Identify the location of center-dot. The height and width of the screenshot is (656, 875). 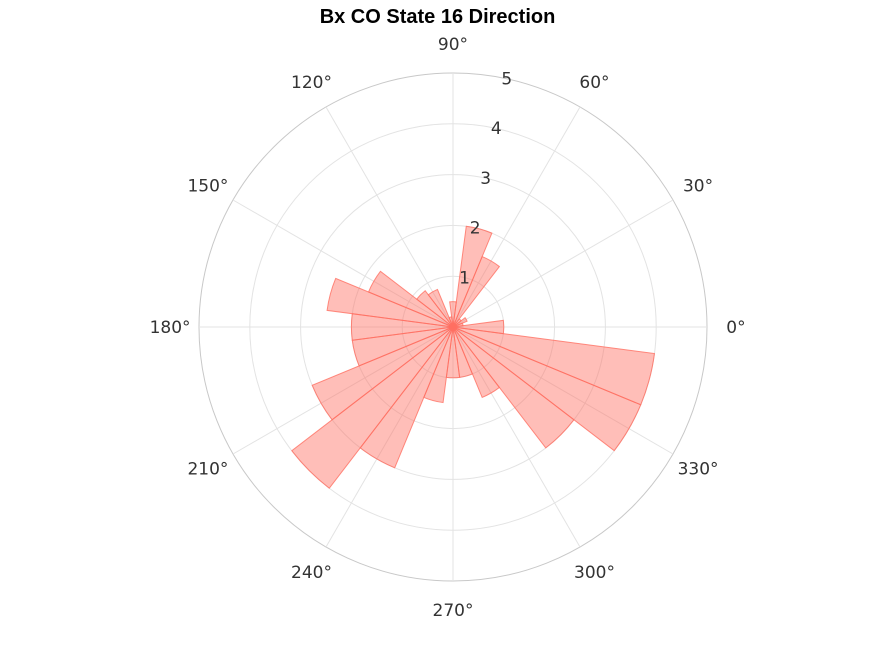
(453, 327).